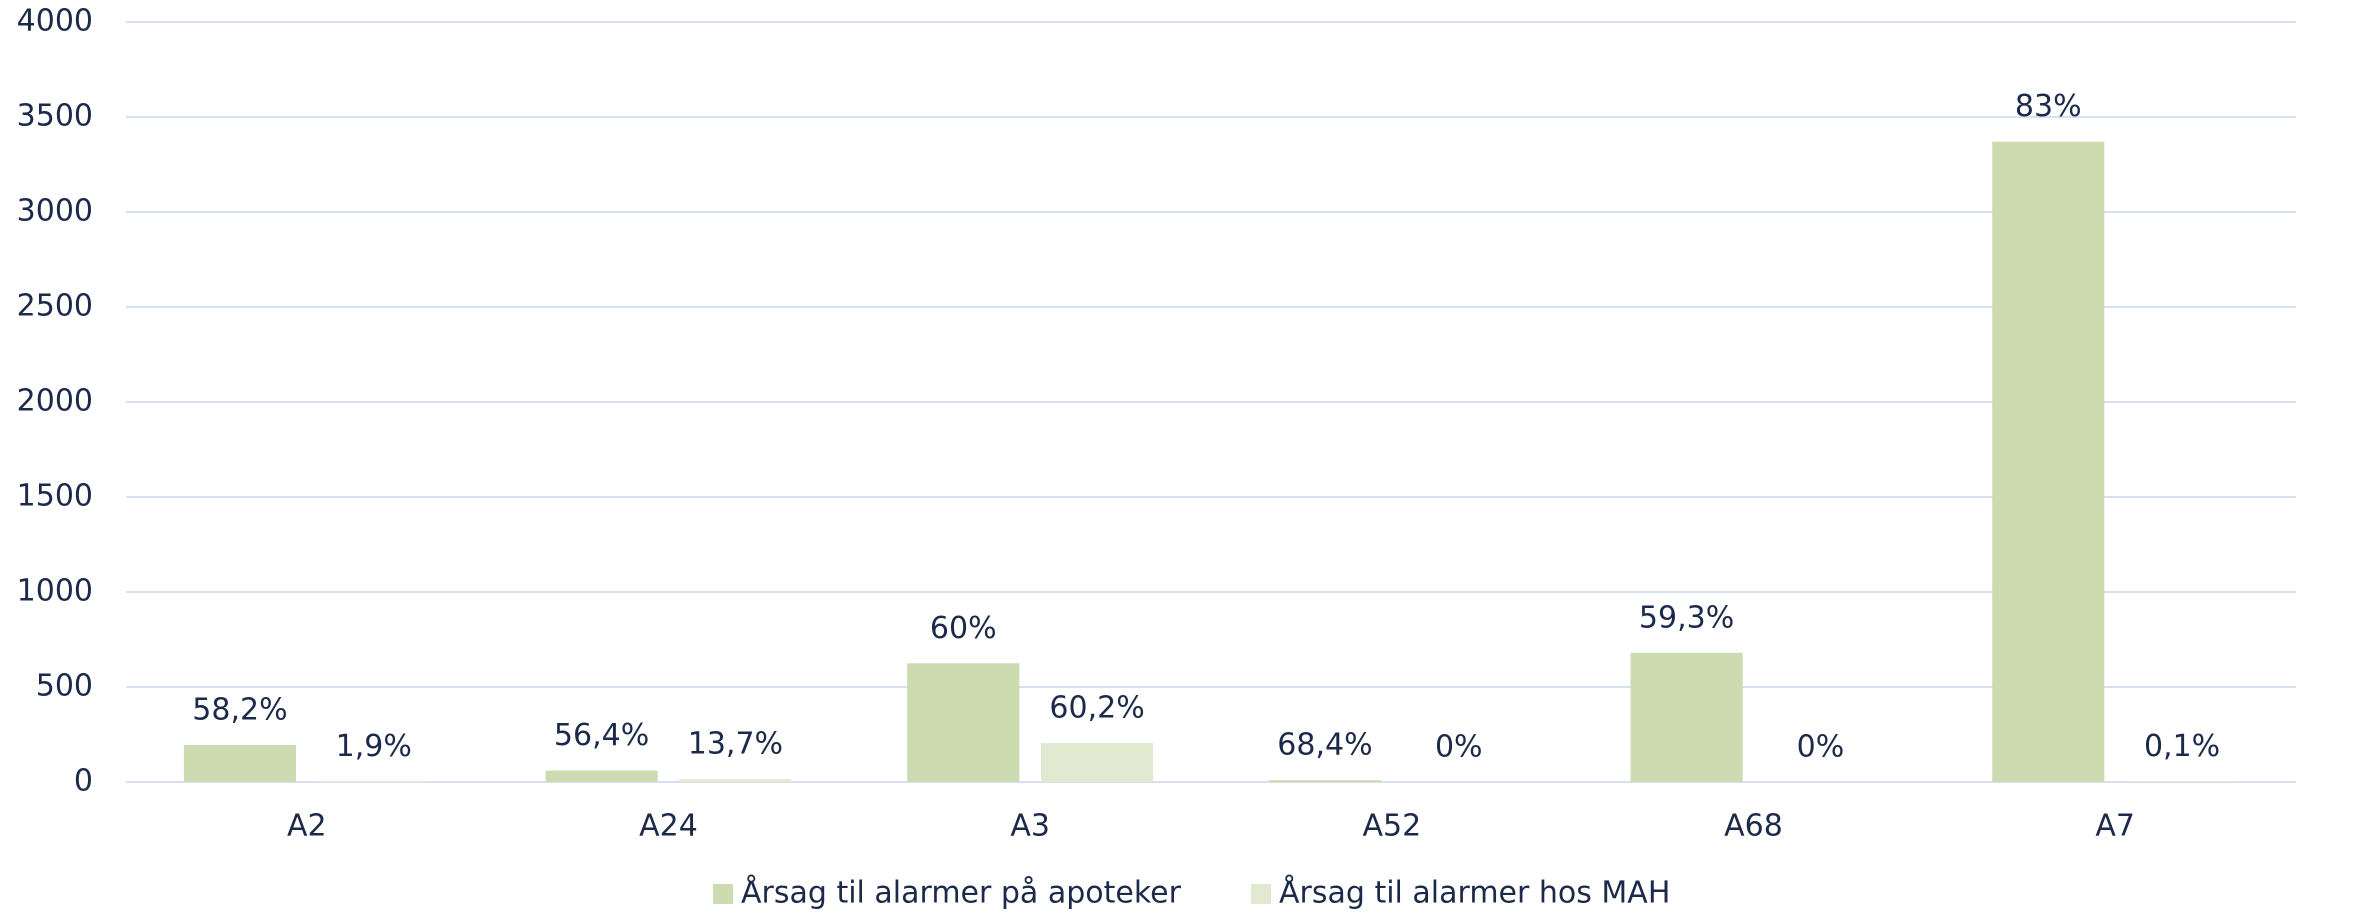 The image size is (2354, 914). What do you see at coordinates (1474, 893) in the screenshot?
I see `legend-label: Årsag til alarmer hos MAH` at bounding box center [1474, 893].